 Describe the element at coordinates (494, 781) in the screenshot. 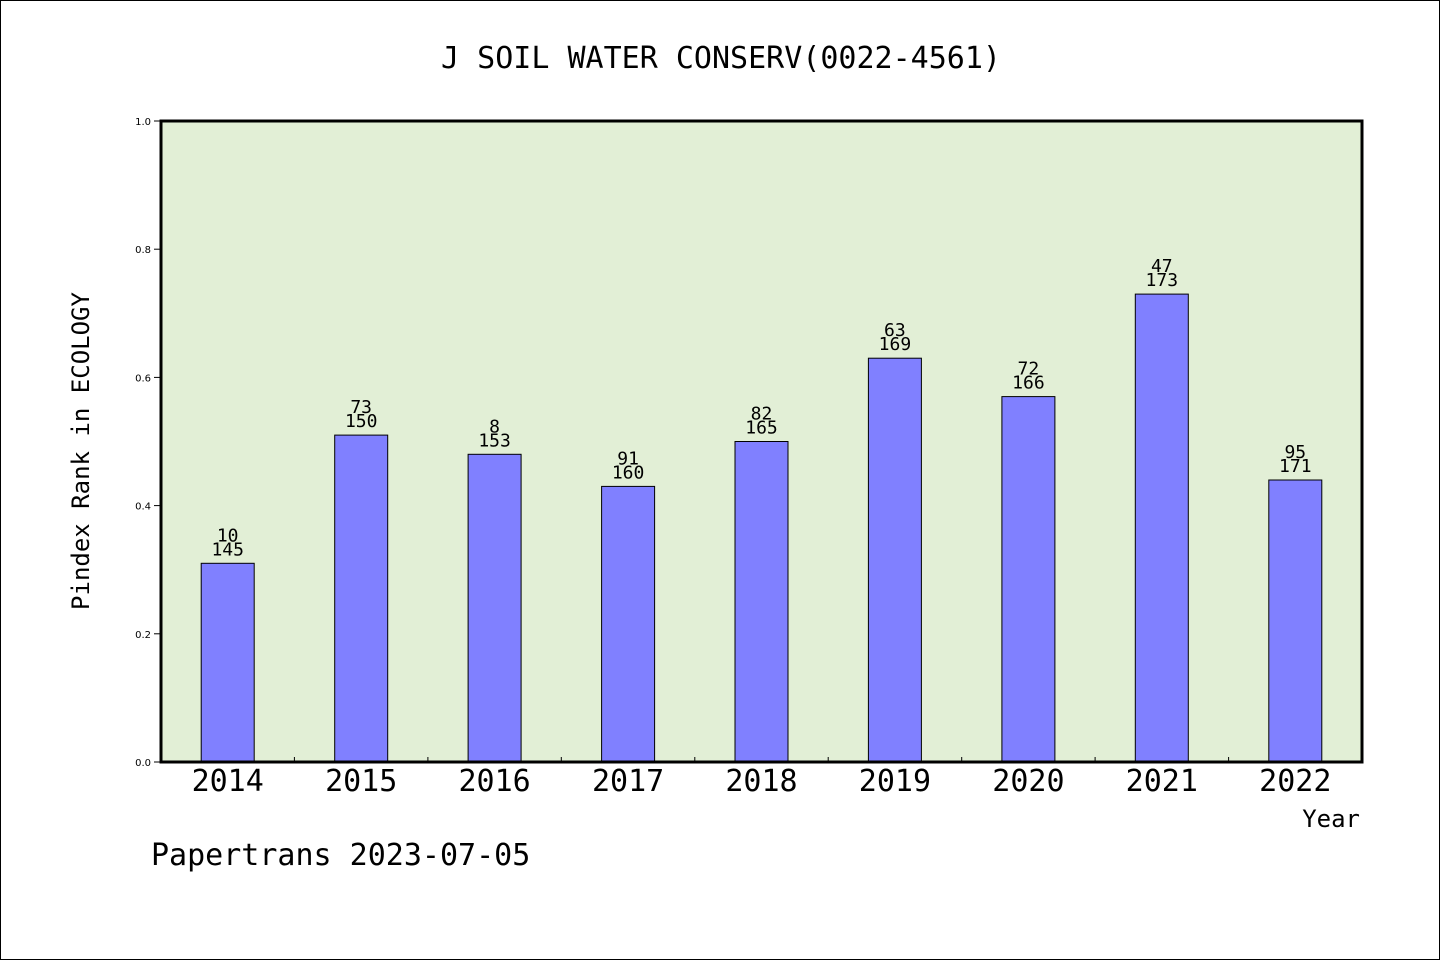

I see `x-tick-label: 2016` at that location.